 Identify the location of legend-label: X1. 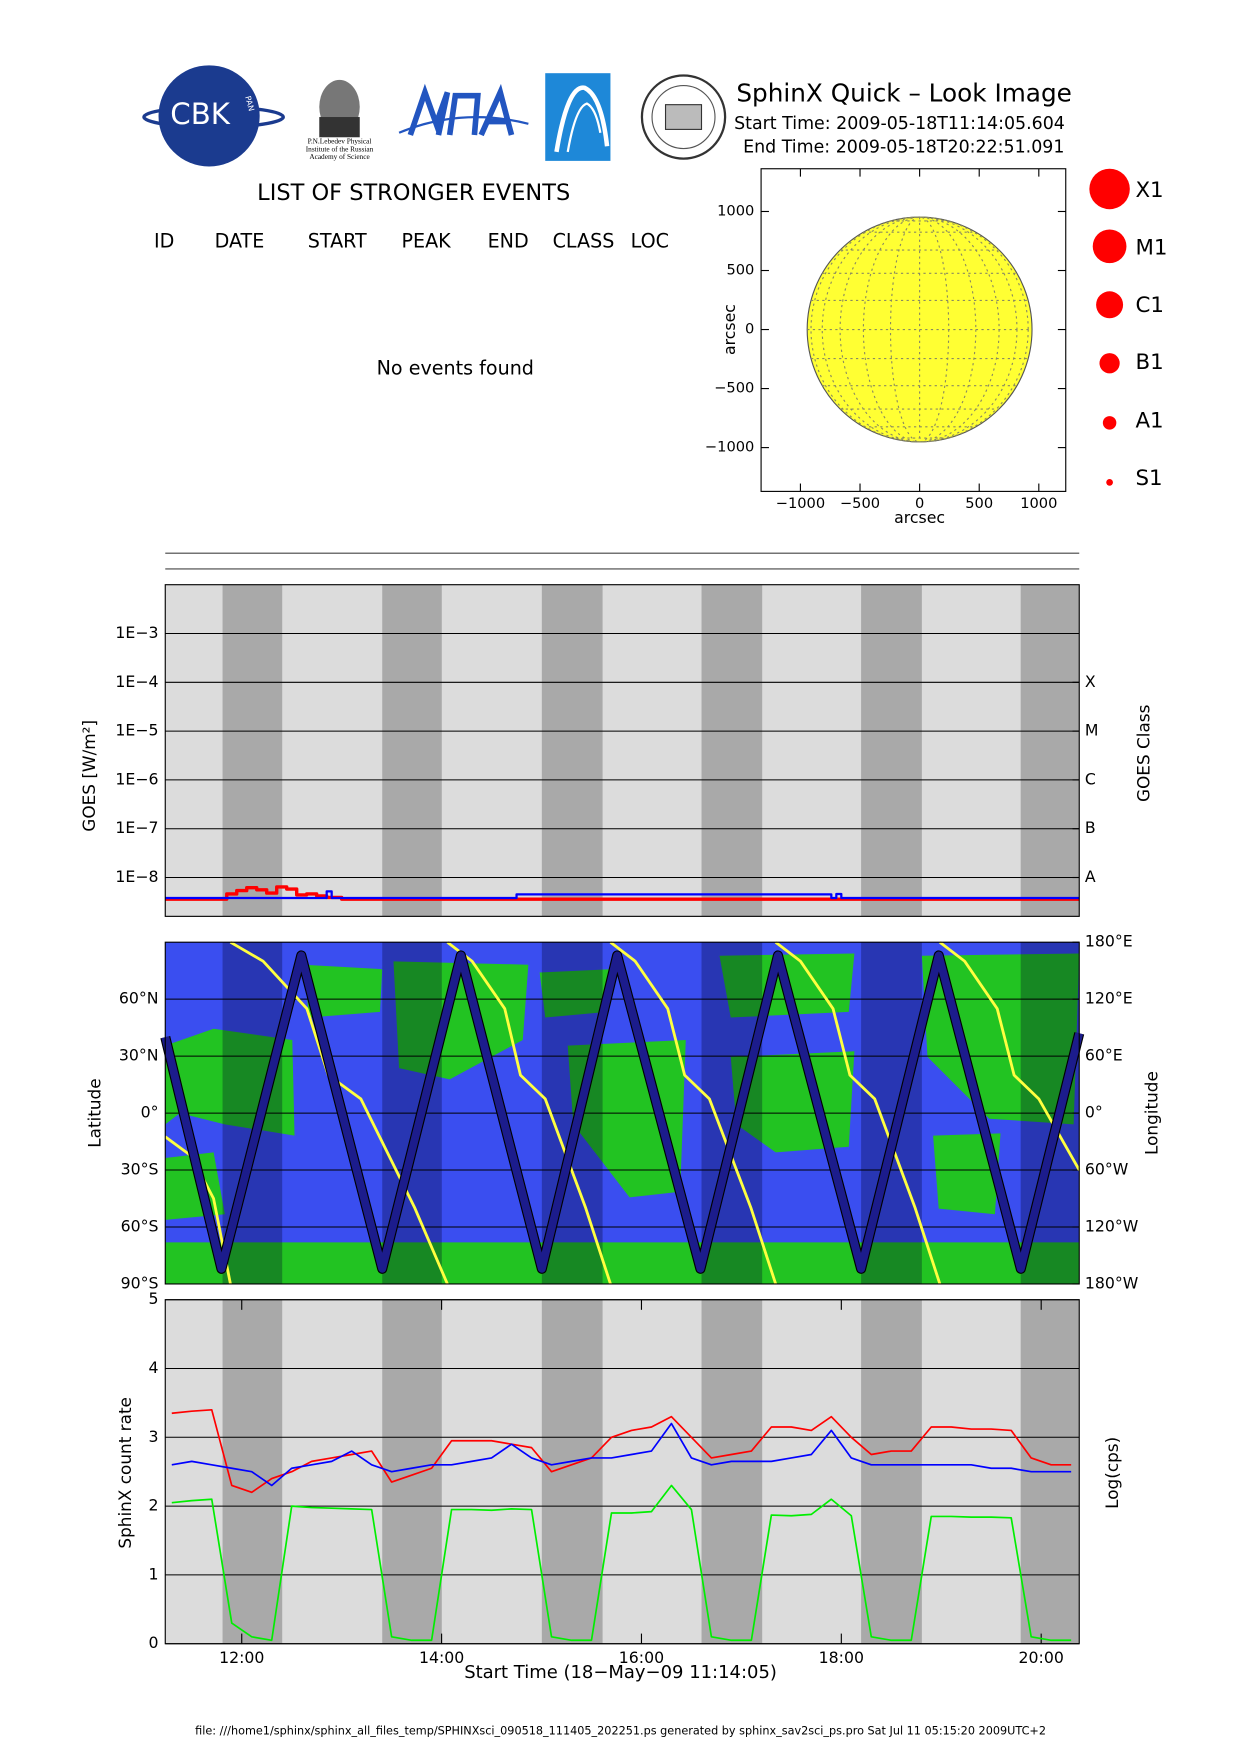
(1149, 190).